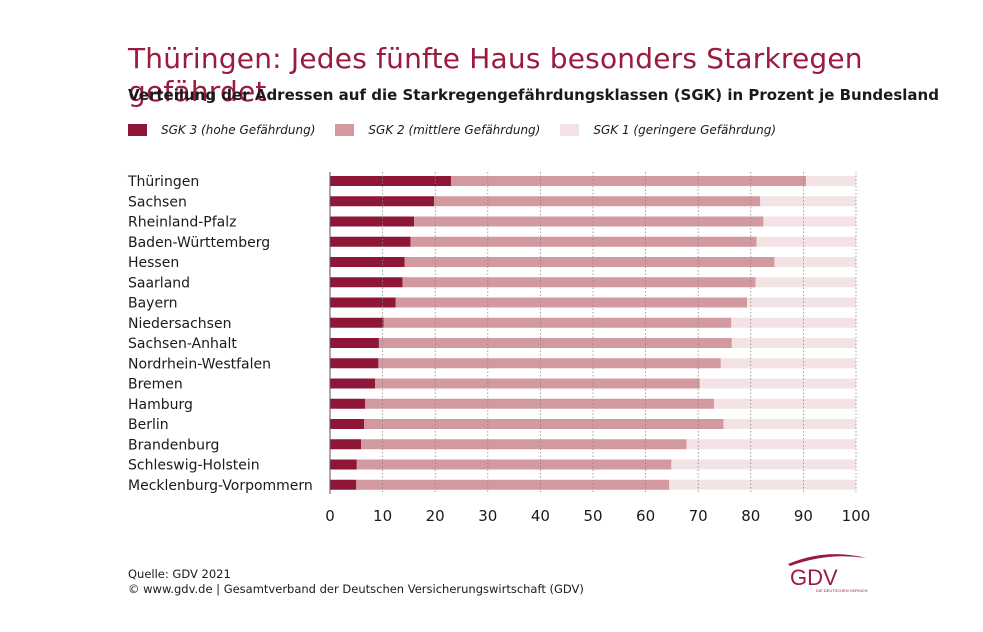  Describe the element at coordinates (570, 130) in the screenshot. I see `legend-swatch-sgk1` at that location.